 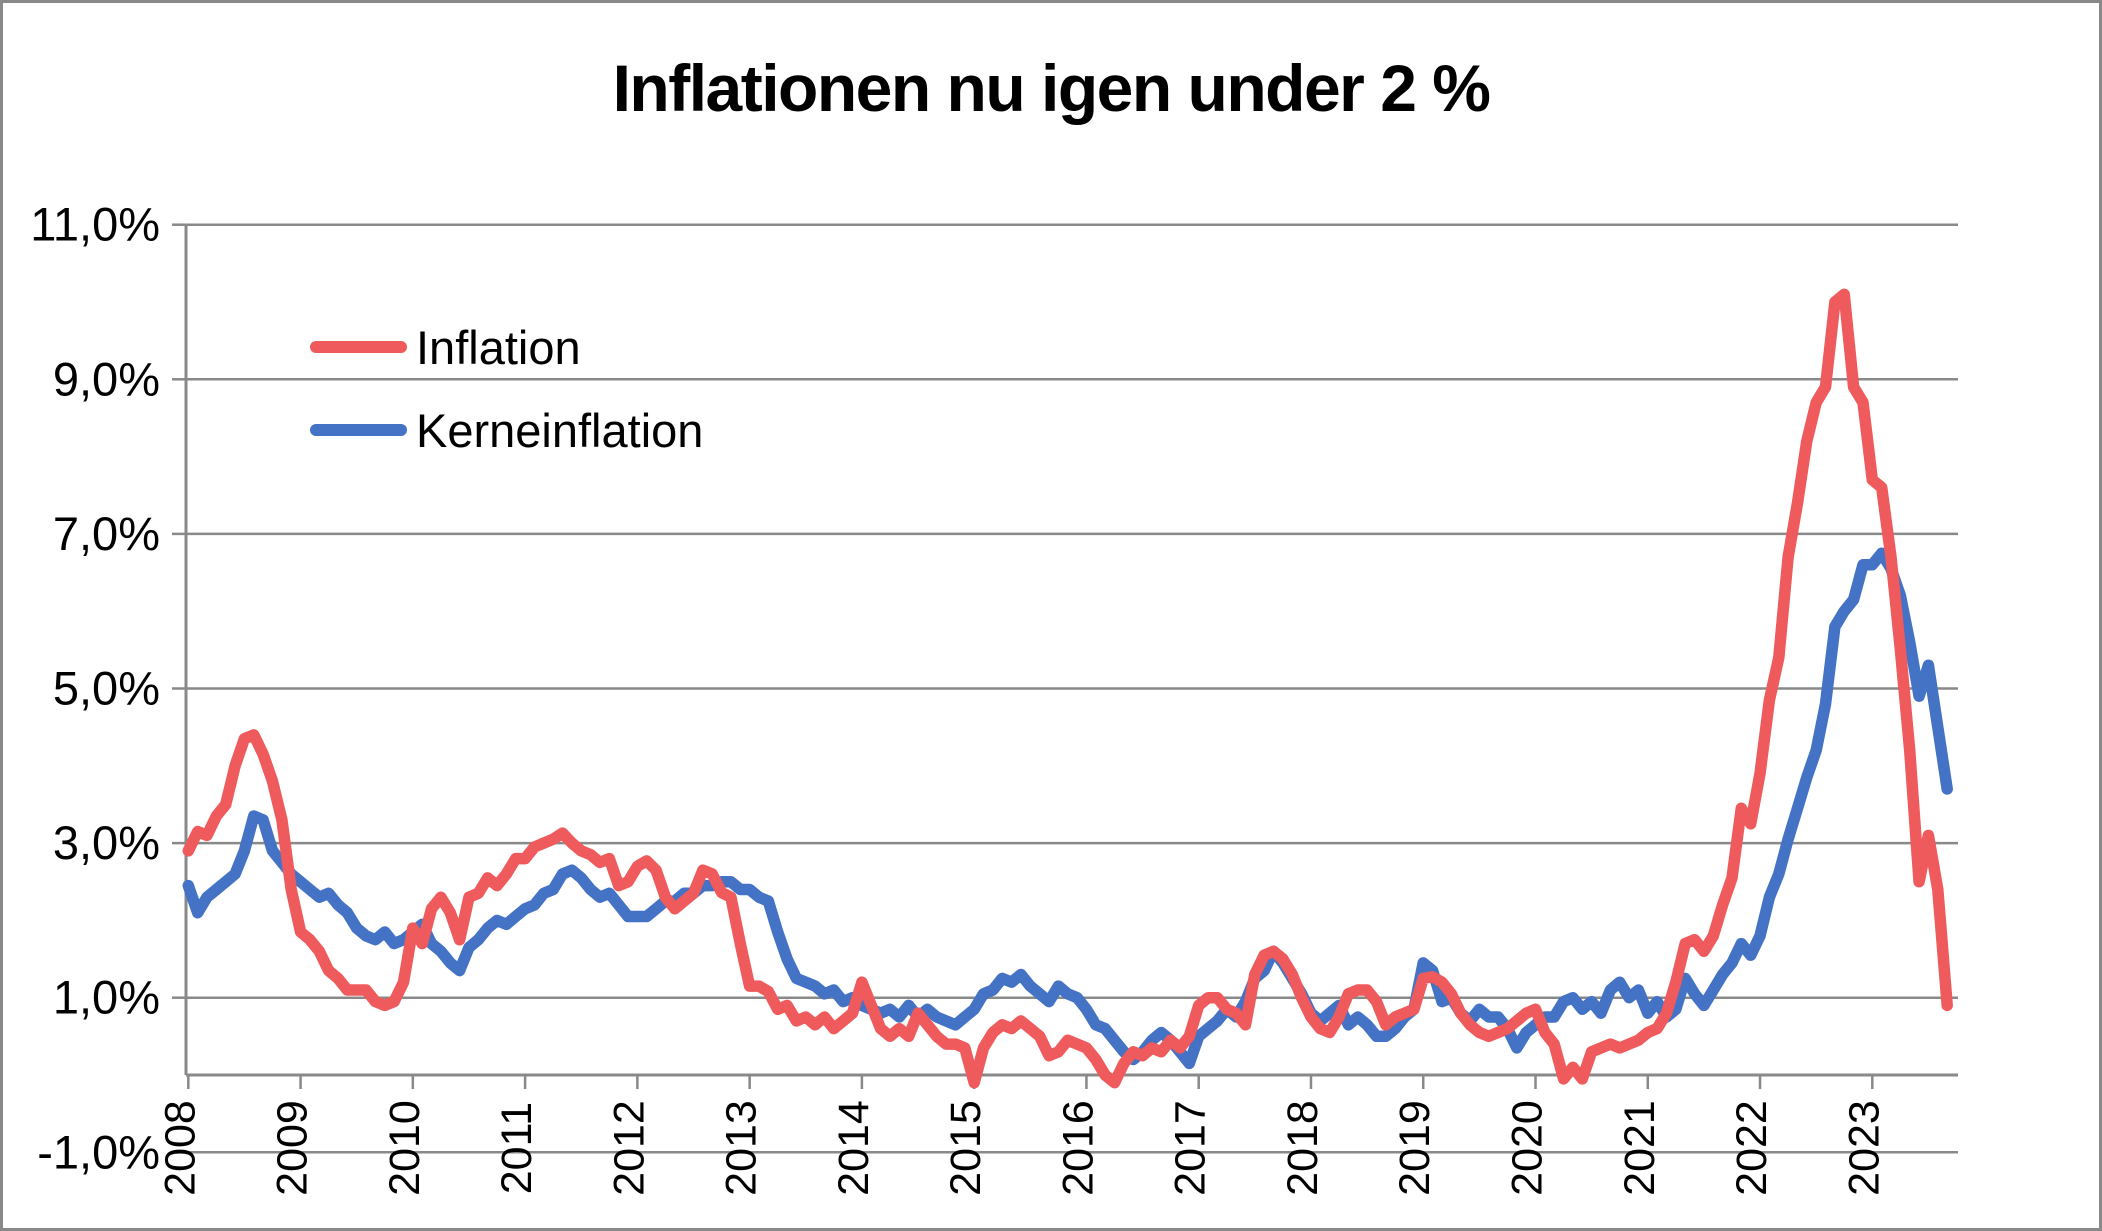 I want to click on x-axis-year-label: 2012, so click(x=629, y=1148).